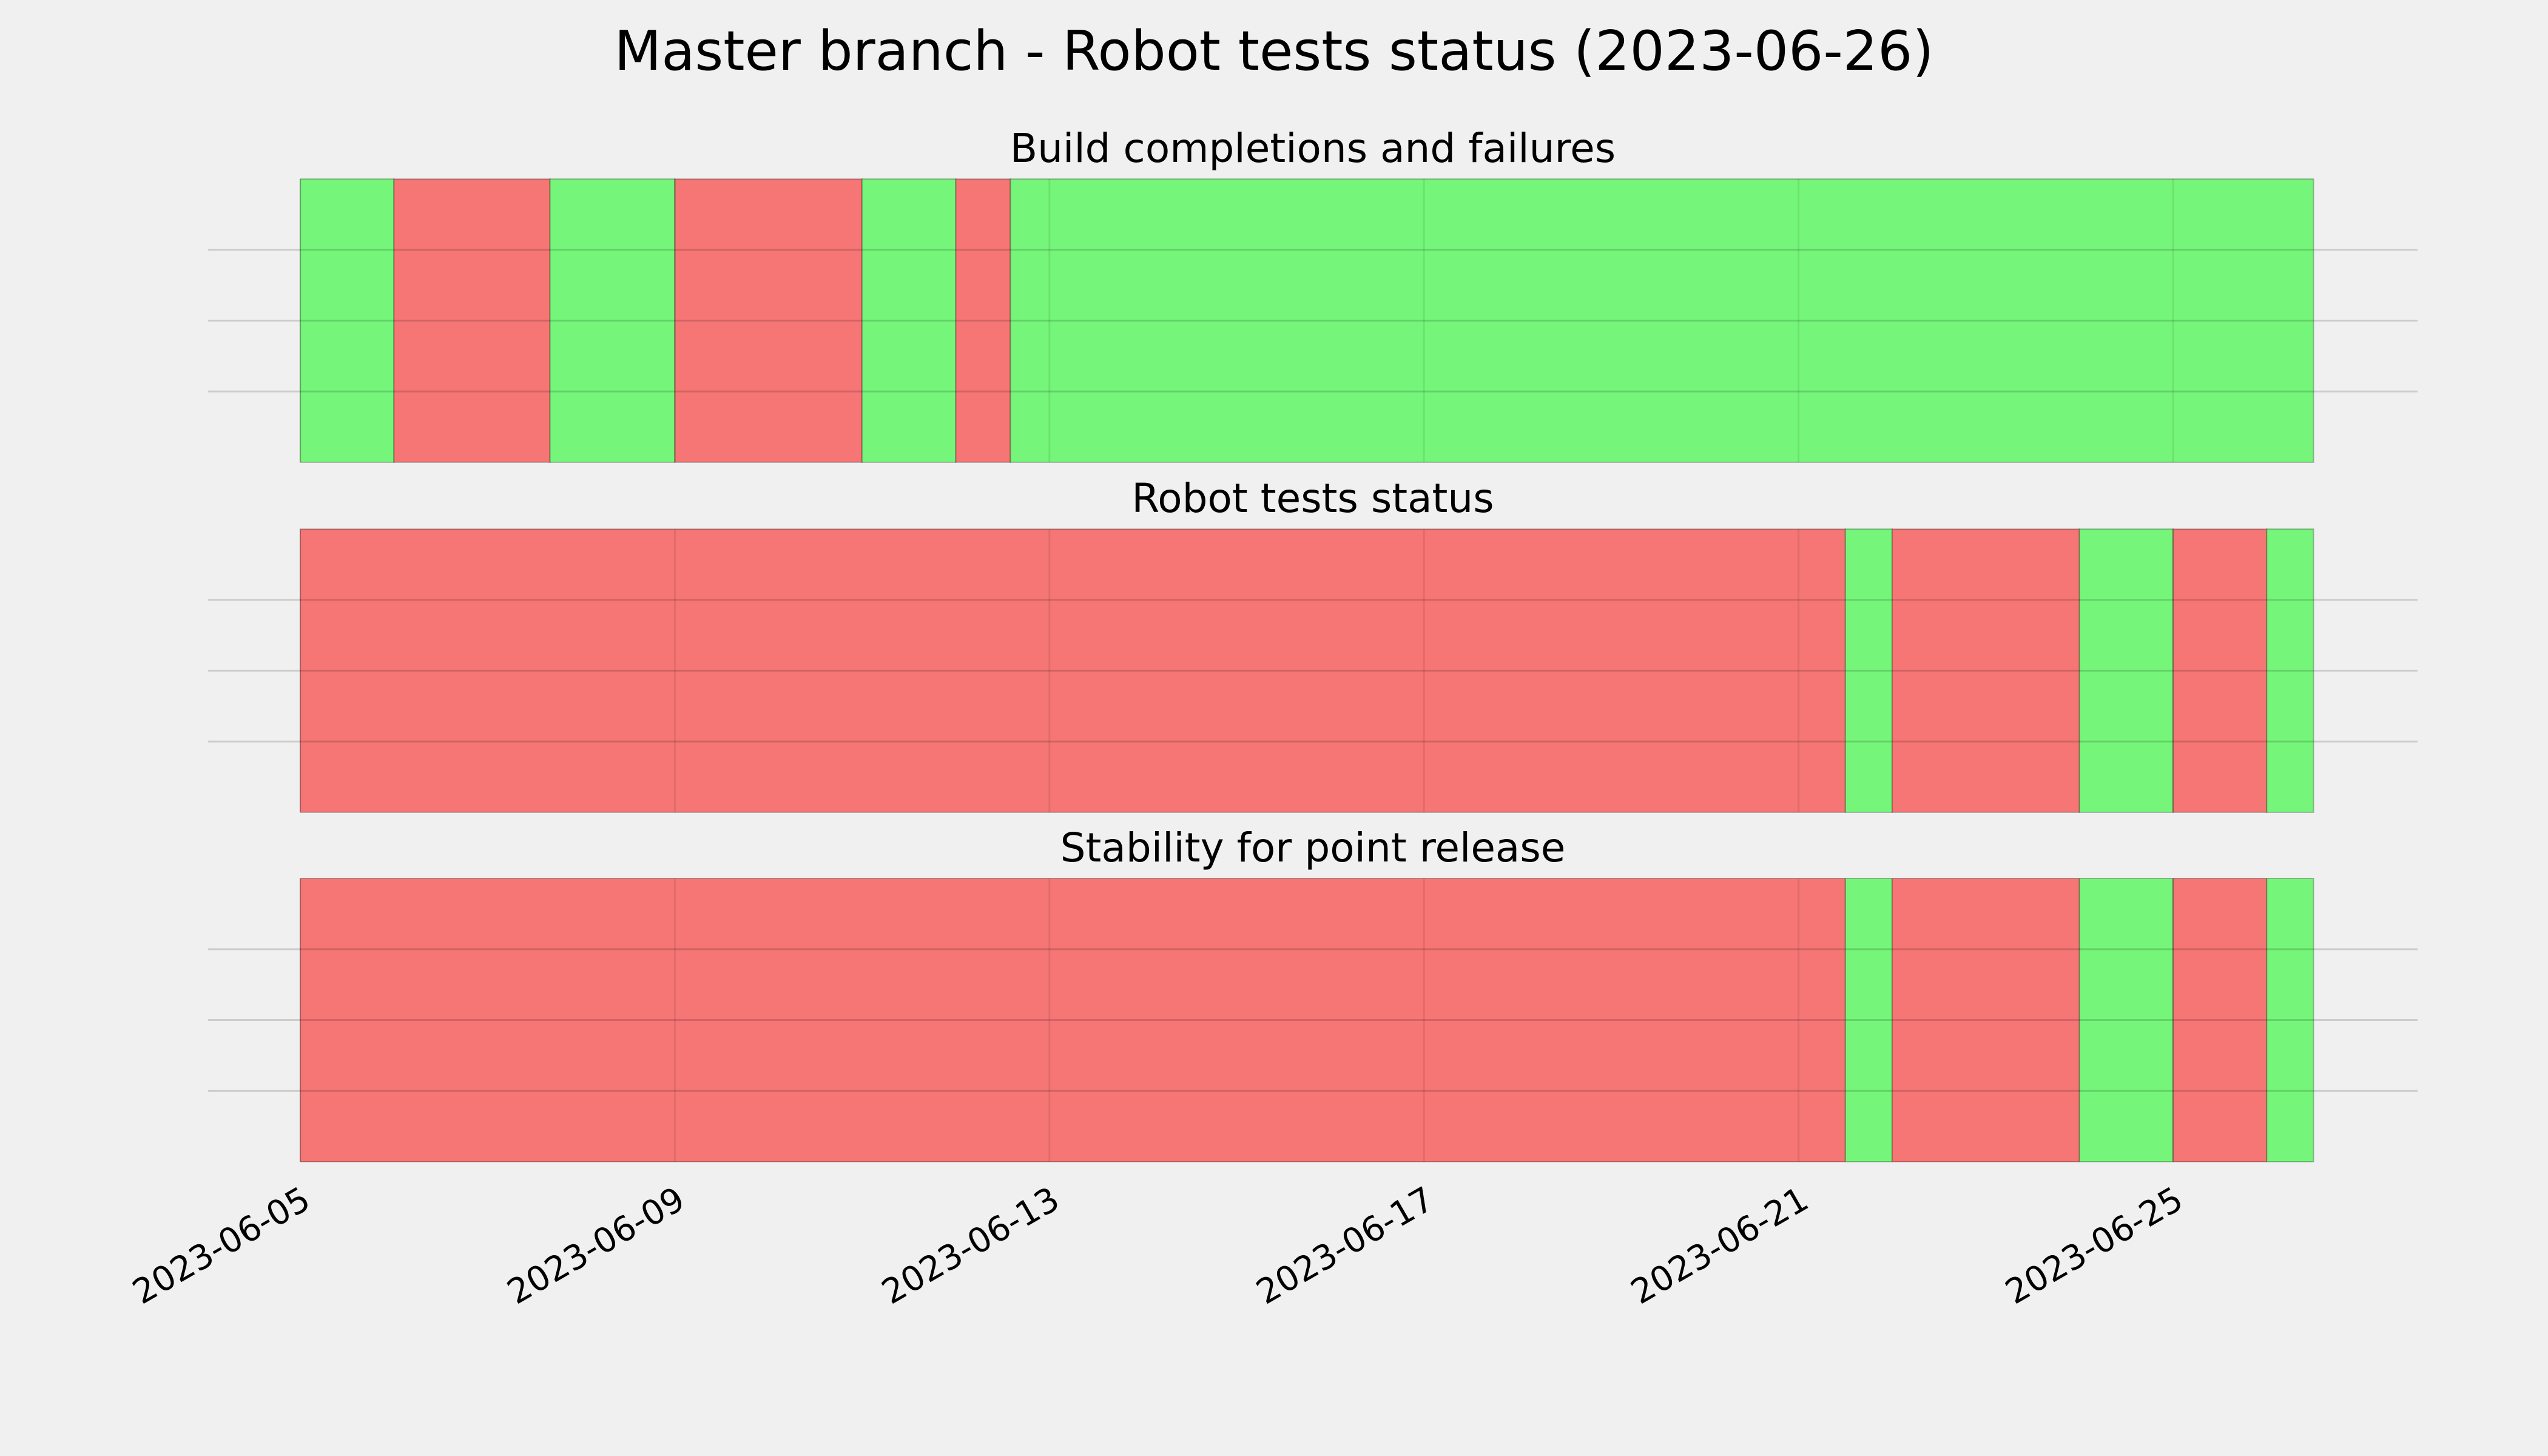 The image size is (2548, 1456). I want to click on panel-title: Robot tests status, so click(1312, 498).